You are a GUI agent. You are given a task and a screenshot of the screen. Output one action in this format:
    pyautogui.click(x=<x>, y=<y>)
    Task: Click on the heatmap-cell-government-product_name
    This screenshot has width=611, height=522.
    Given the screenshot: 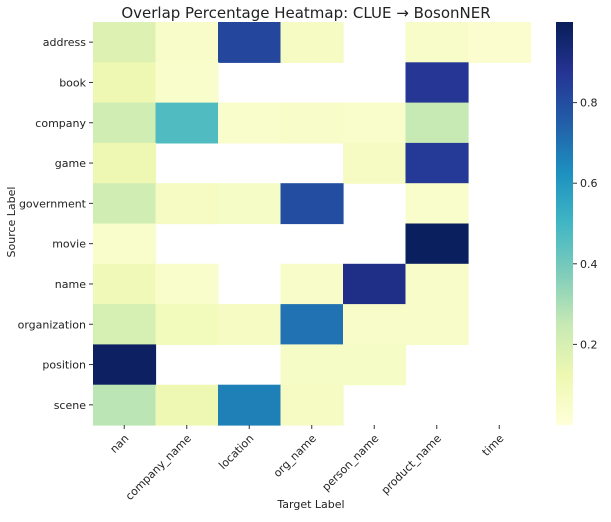 What is the action you would take?
    pyautogui.click(x=437, y=204)
    